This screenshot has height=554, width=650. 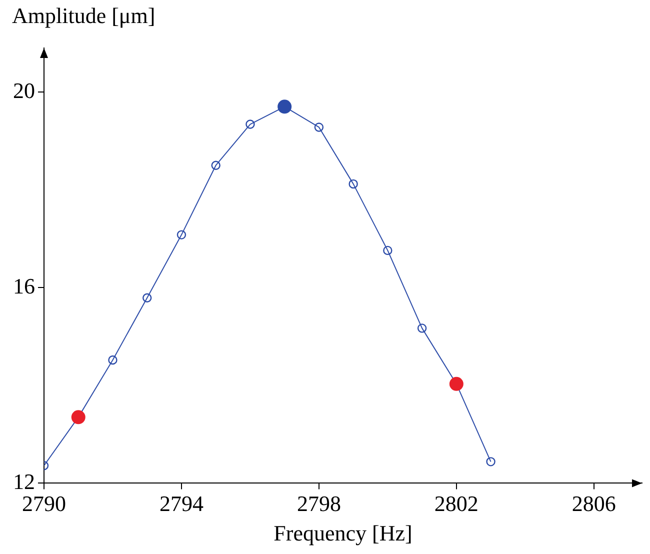 What do you see at coordinates (24, 90) in the screenshot?
I see `y-tick-label: 20` at bounding box center [24, 90].